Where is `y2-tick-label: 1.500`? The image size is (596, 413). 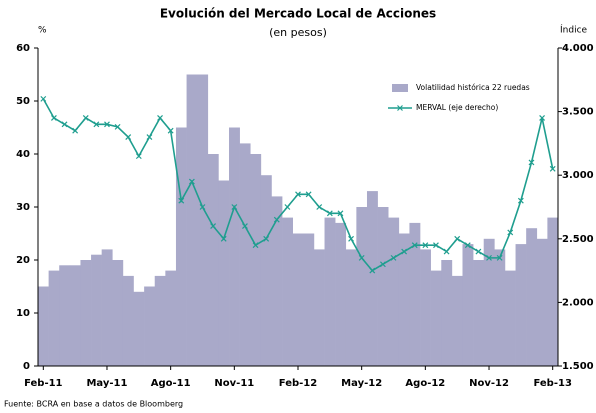
y2-tick-label: 1.500 is located at coordinates (578, 366).